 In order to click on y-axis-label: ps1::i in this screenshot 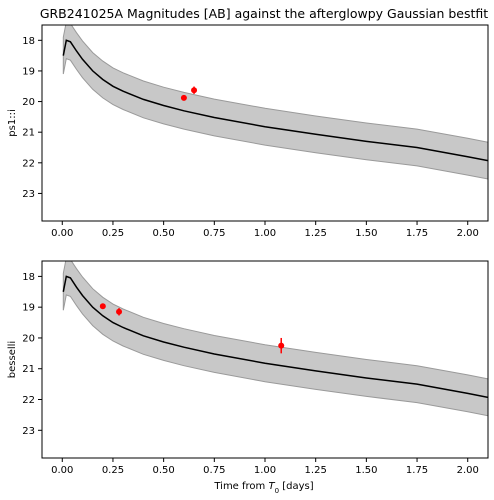, I will do `click(12, 122)`.